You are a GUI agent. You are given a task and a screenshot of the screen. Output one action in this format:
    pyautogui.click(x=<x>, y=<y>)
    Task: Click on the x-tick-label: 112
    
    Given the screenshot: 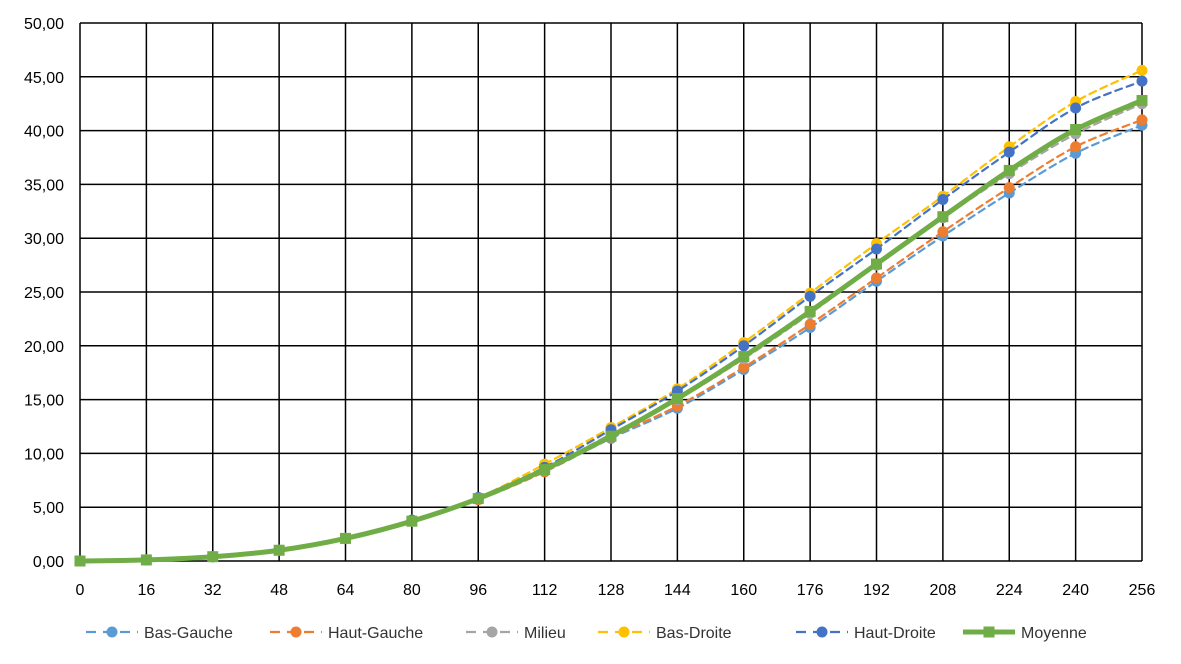 What is the action you would take?
    pyautogui.click(x=545, y=590)
    